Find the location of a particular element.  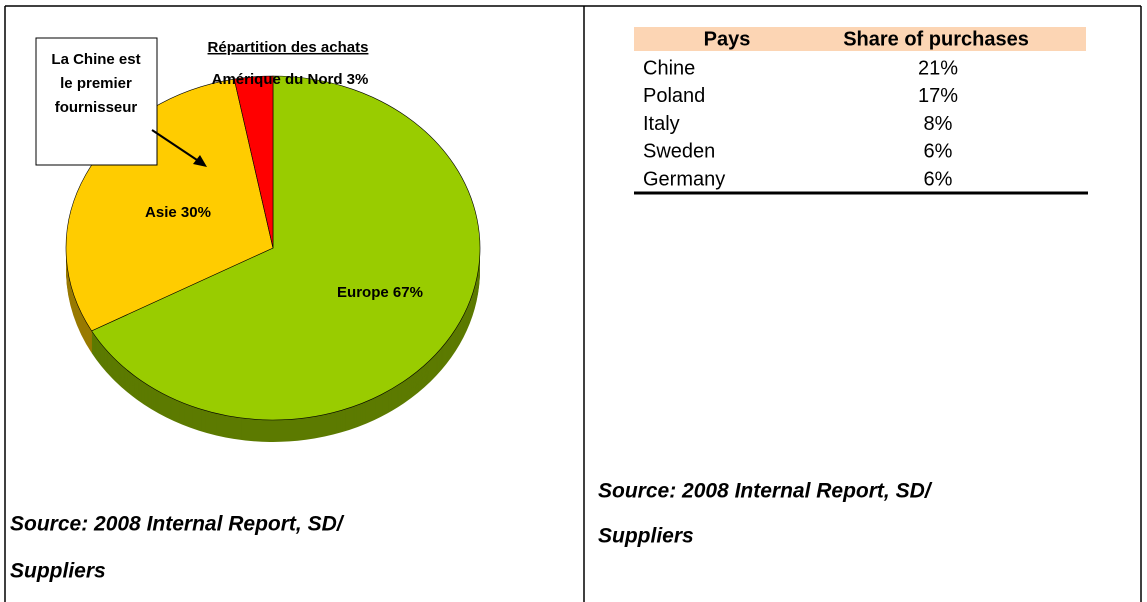

table-header: Share of purchases is located at coordinates (936, 39).